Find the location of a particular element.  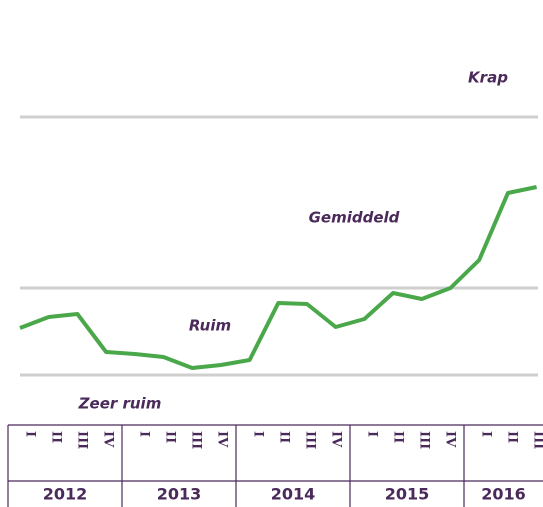

year-label: 2016 is located at coordinates (503, 494).